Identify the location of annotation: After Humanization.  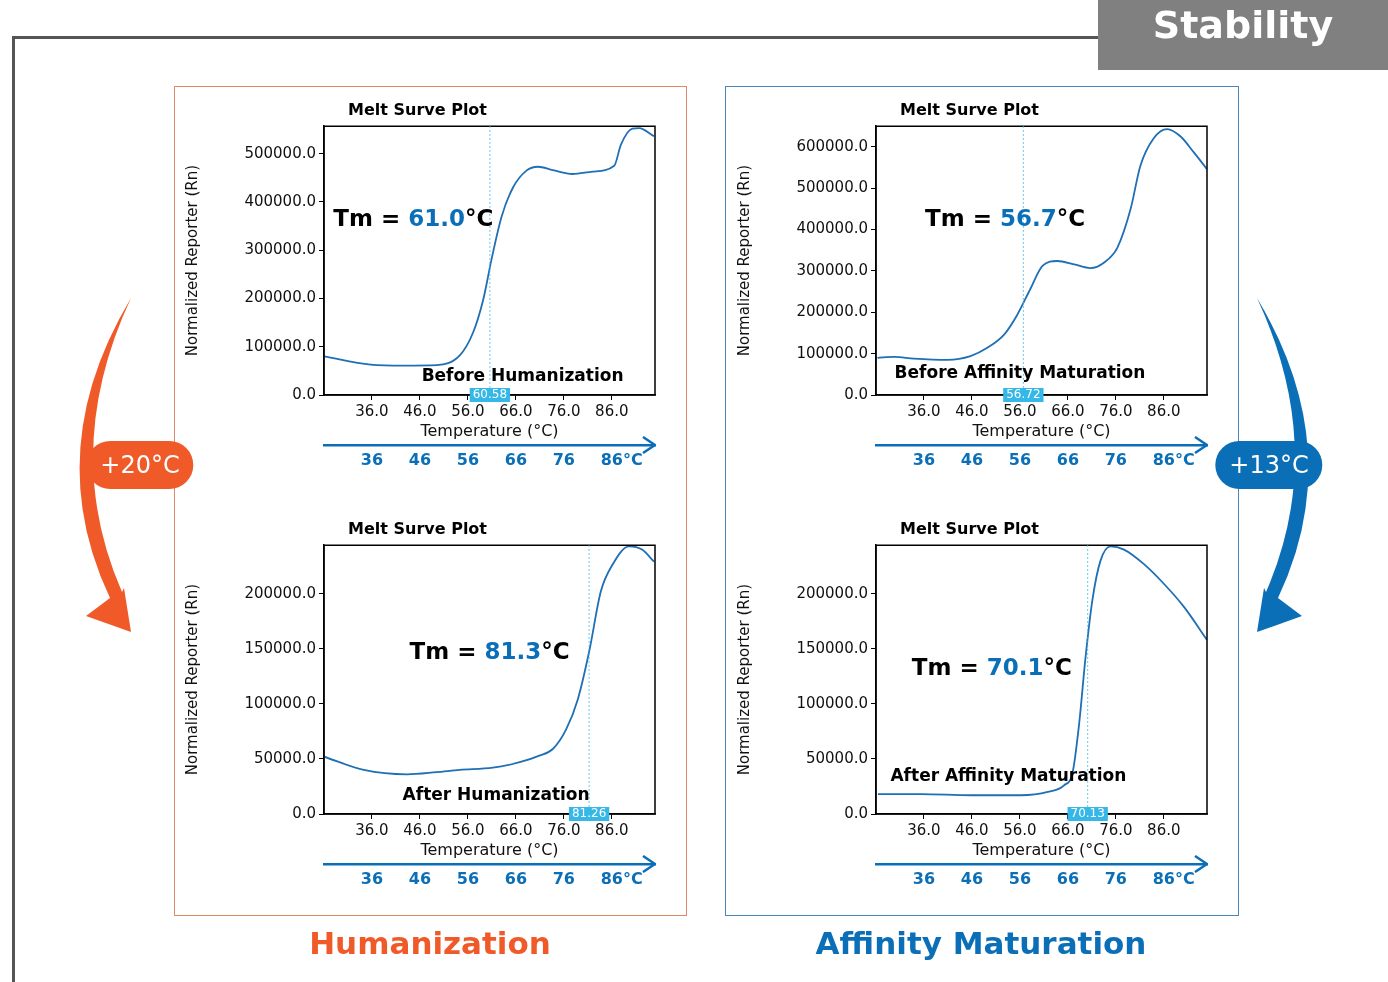
(496, 793).